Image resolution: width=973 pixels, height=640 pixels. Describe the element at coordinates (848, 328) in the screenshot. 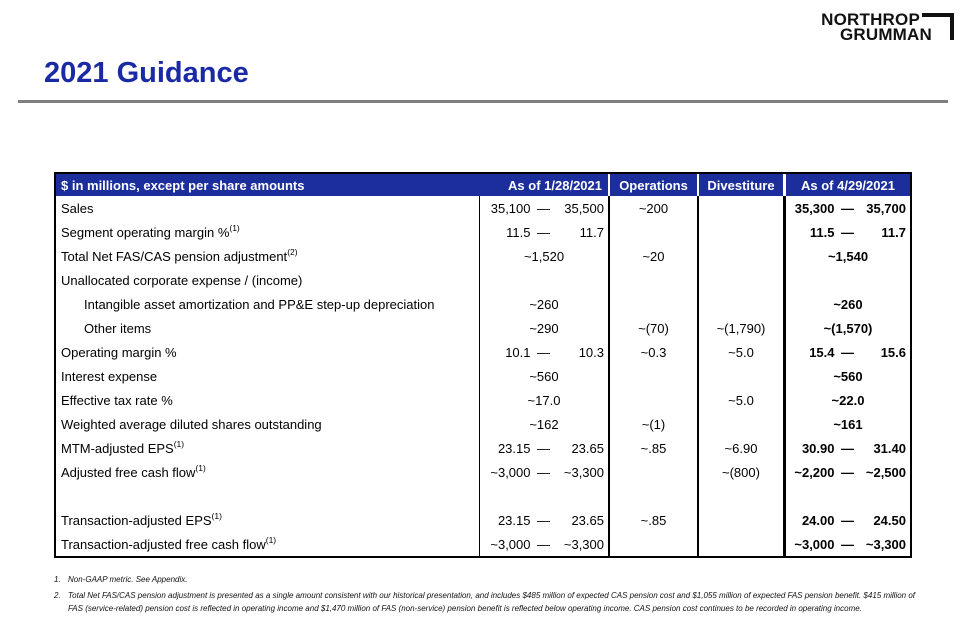

I see `cell-value: ~(1,570)` at that location.